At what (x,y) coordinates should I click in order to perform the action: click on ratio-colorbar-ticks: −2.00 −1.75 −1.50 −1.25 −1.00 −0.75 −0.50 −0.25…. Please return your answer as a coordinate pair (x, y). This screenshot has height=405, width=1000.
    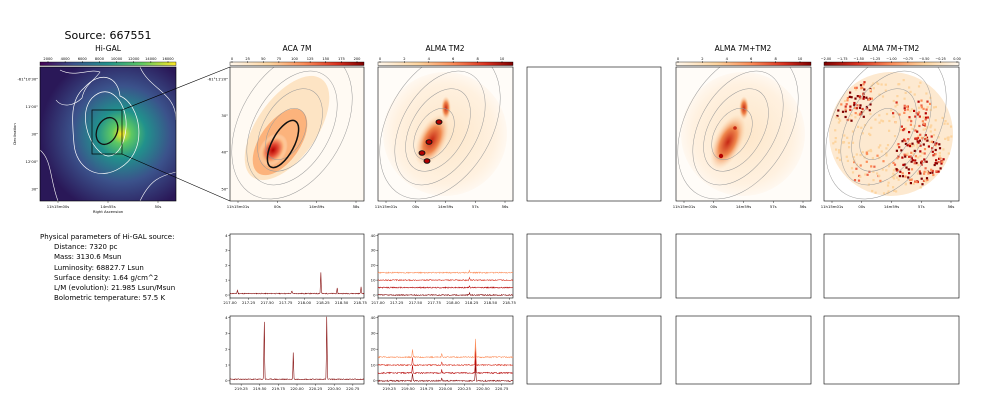
    Looking at the image, I should click on (891, 60).